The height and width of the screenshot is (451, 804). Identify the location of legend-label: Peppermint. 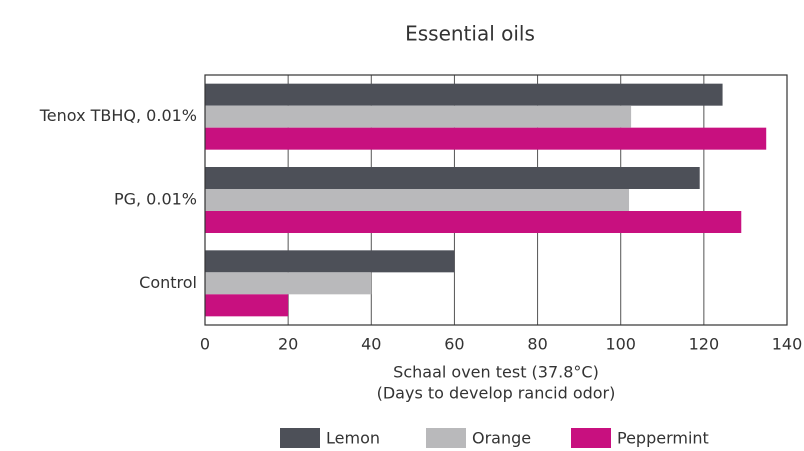
(663, 438).